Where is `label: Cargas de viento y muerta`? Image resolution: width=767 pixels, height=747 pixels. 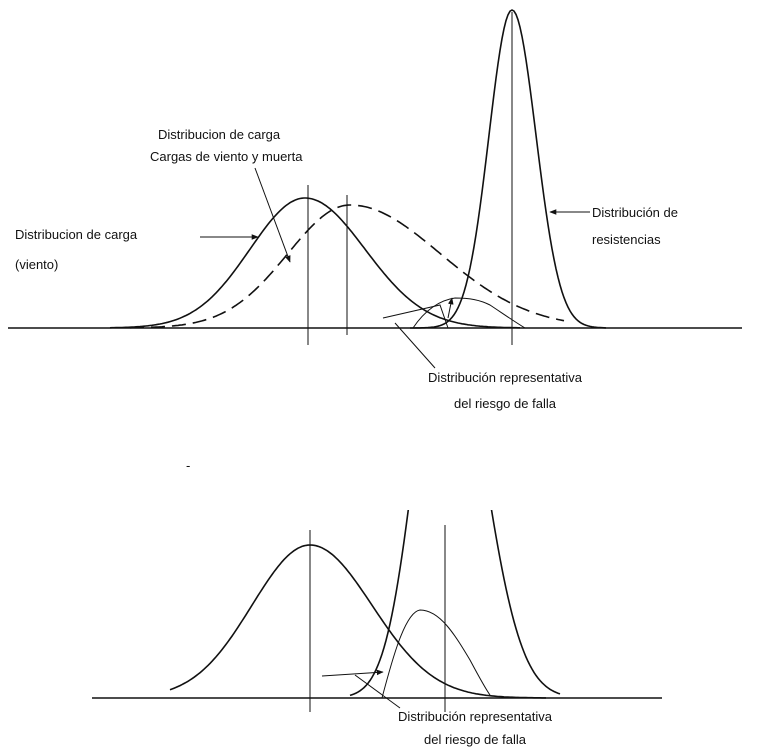 label: Cargas de viento y muerta is located at coordinates (226, 156).